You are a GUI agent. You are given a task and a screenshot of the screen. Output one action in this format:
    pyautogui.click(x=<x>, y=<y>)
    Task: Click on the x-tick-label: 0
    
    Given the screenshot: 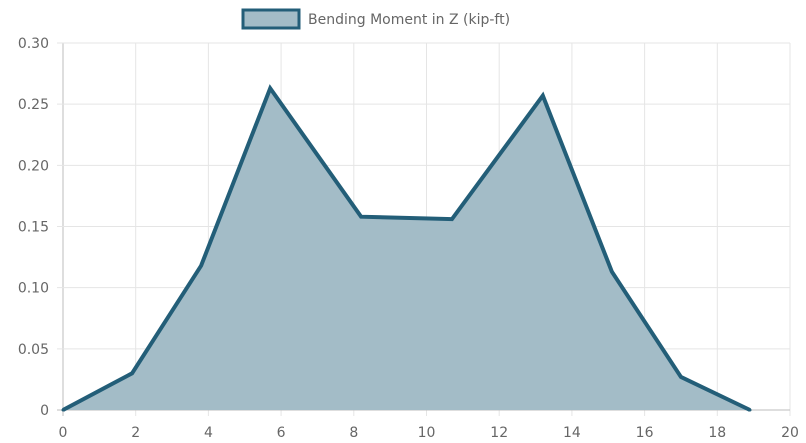 What is the action you would take?
    pyautogui.click(x=63, y=433)
    